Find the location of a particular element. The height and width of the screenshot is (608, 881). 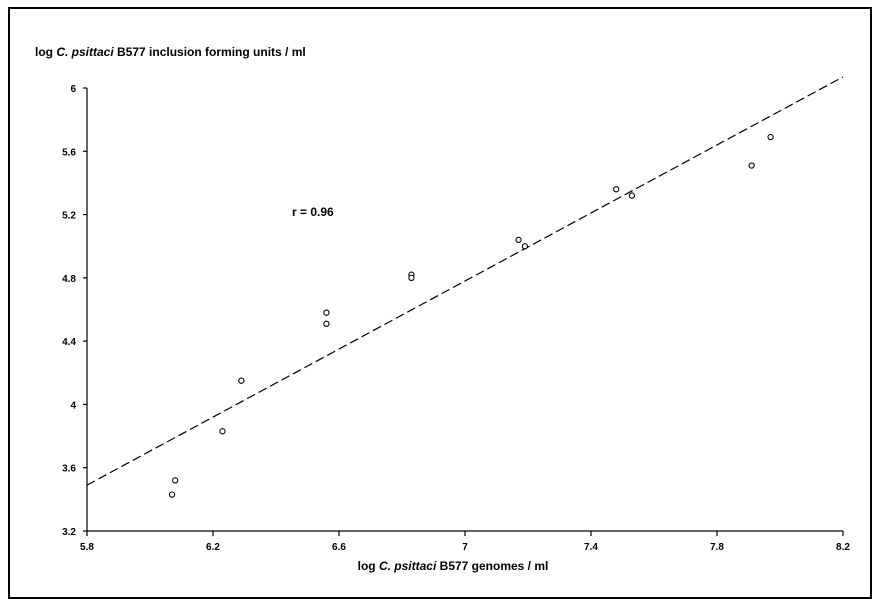

correlation-annotation: r = 0.96 is located at coordinates (313, 212).